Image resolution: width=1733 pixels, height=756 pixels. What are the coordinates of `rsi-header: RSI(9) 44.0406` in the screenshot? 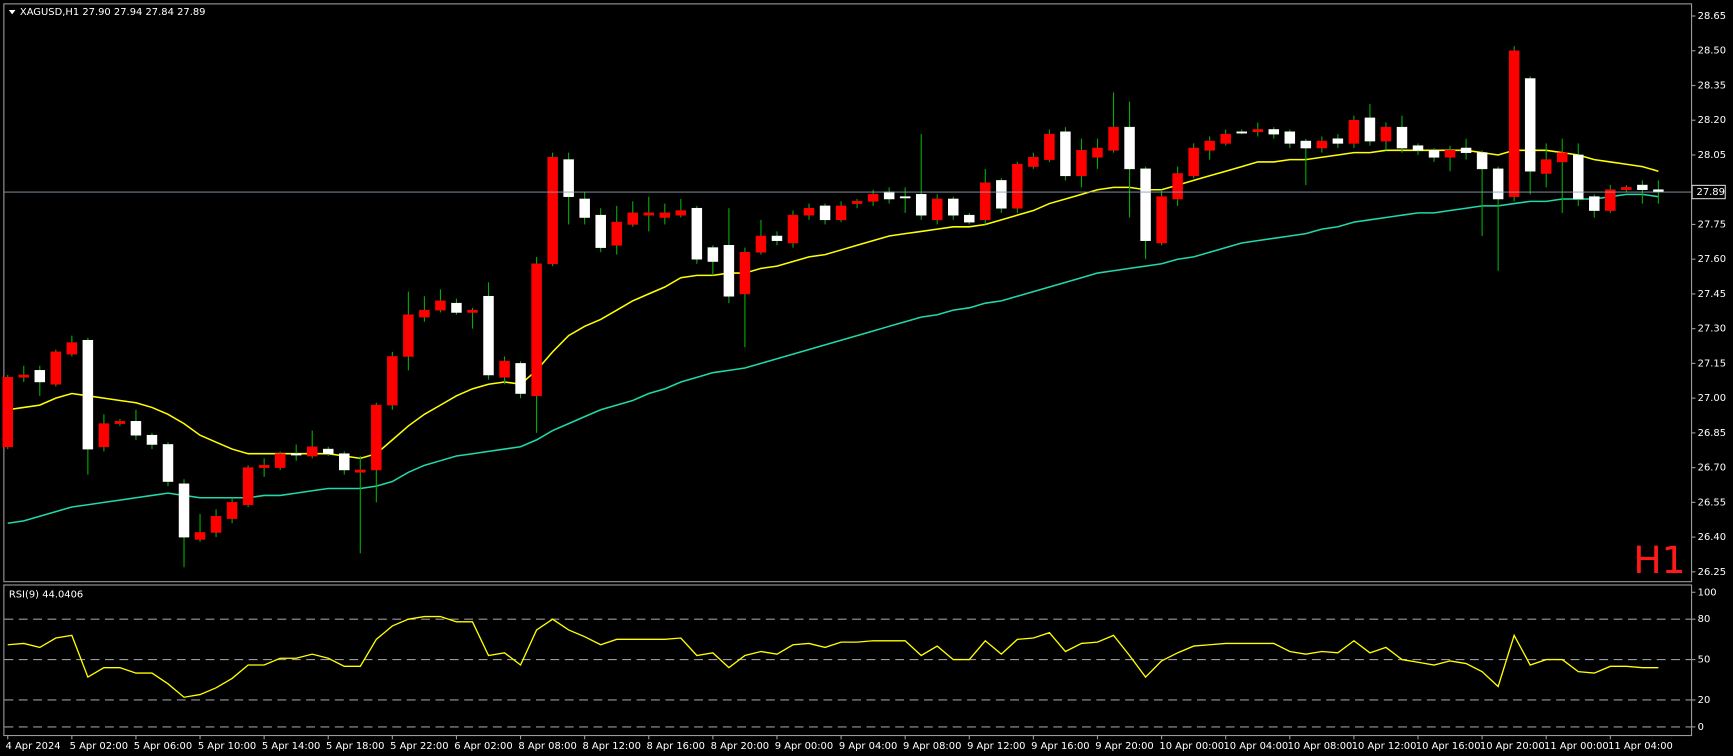 It's located at (46, 594).